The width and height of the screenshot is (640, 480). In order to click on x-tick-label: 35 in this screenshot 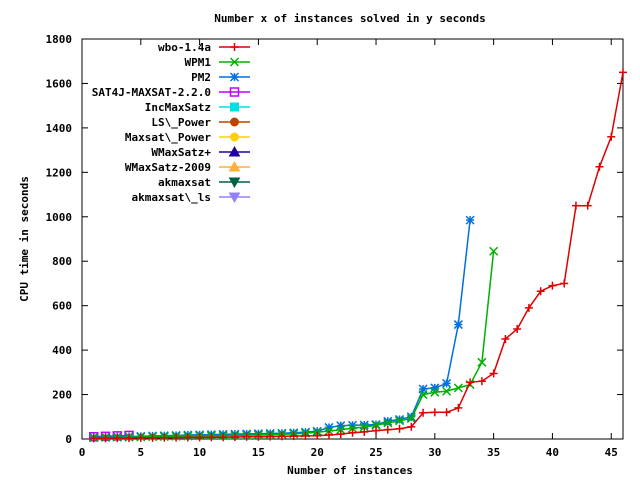, I will do `click(493, 452)`.